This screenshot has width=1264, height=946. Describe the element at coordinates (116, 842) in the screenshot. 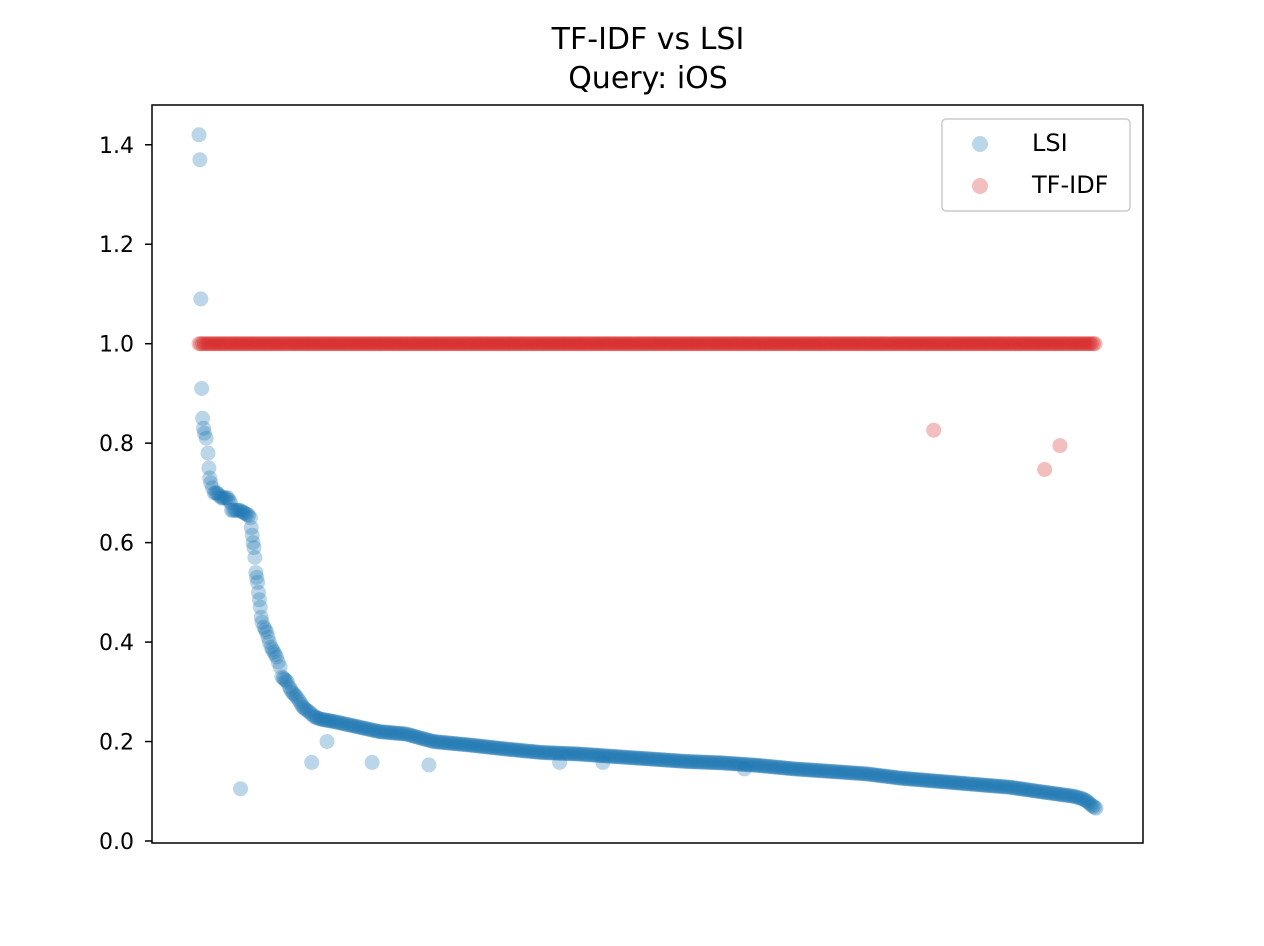

I see `y-tick-label: 0.0` at that location.